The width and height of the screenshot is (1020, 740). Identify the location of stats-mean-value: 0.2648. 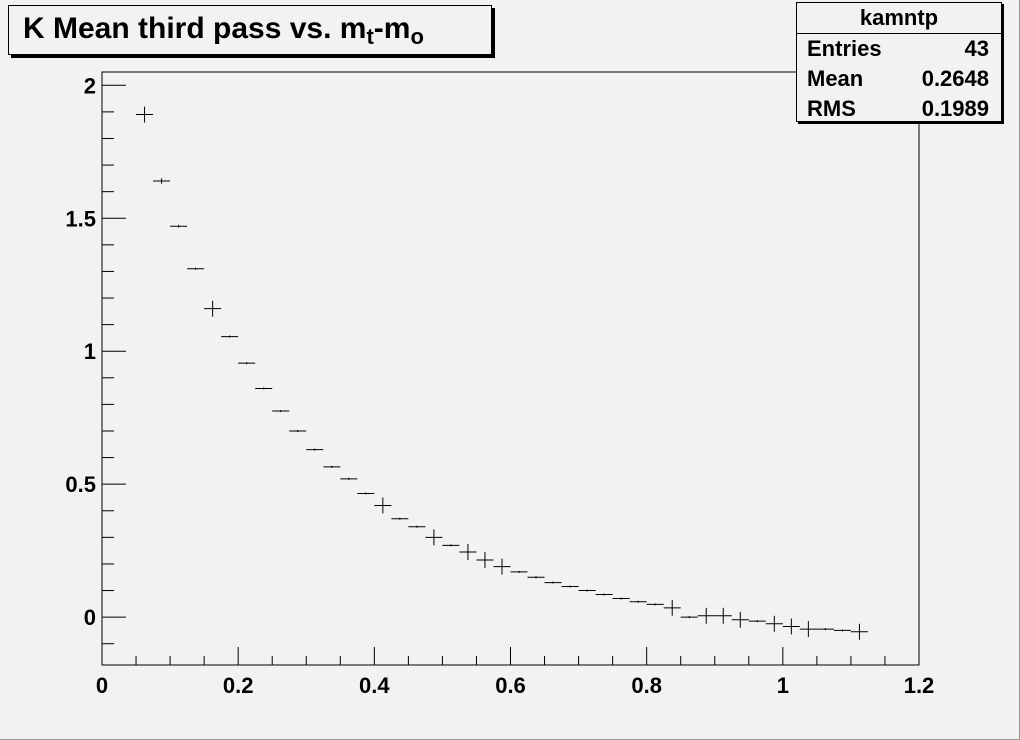
(955, 78).